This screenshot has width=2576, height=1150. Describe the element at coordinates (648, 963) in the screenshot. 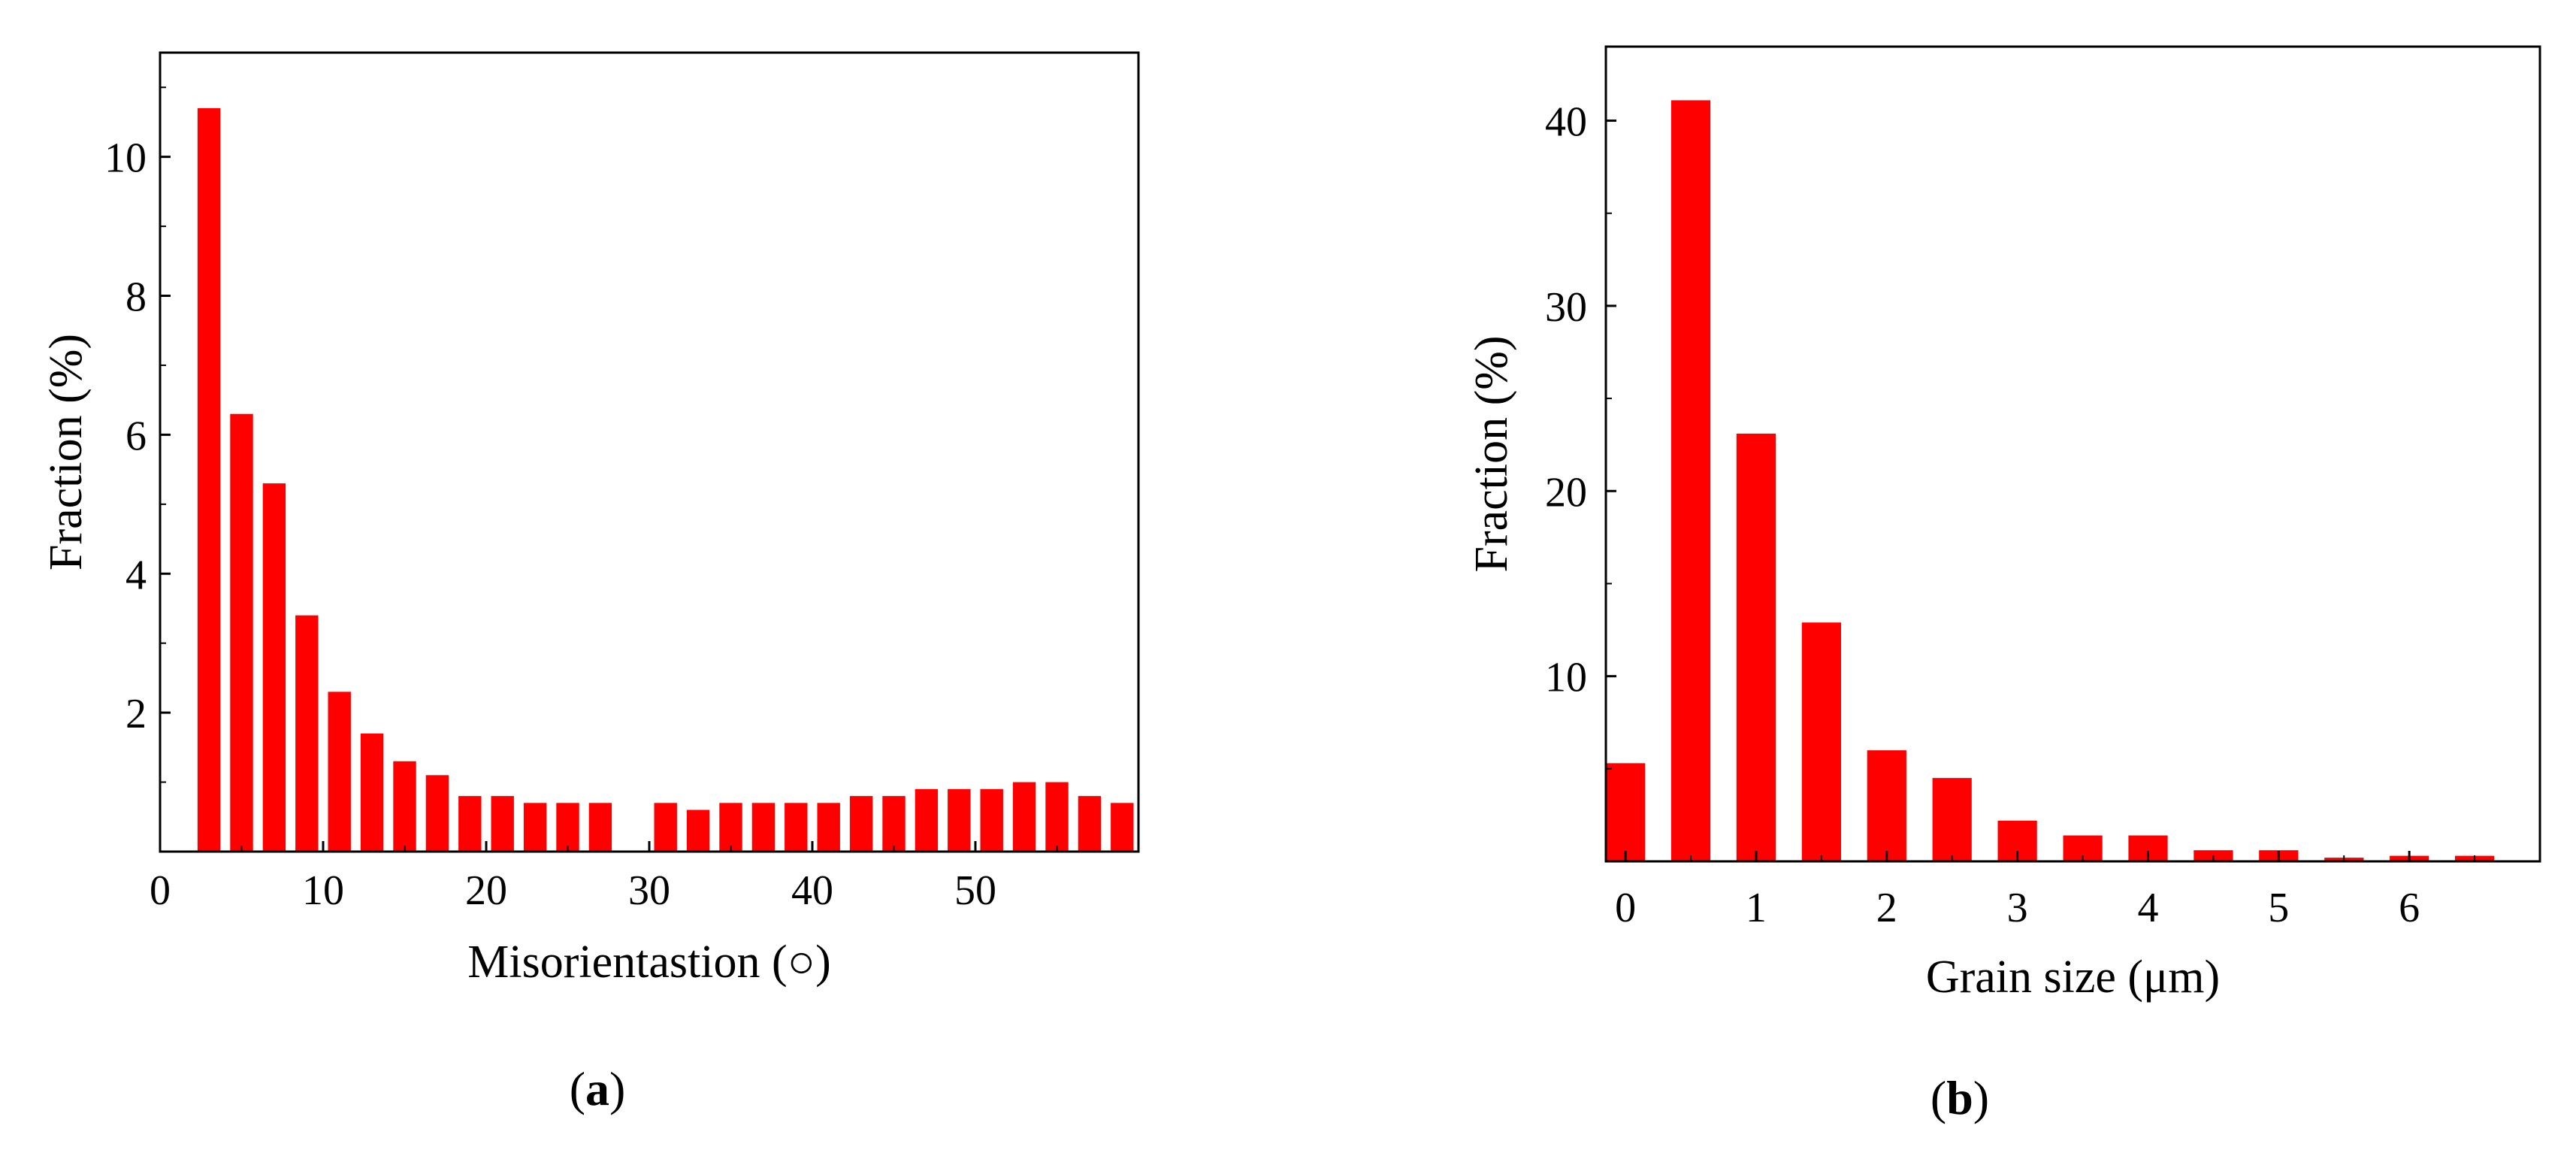

I see `x-axis-title: Misorientastion (○)` at that location.